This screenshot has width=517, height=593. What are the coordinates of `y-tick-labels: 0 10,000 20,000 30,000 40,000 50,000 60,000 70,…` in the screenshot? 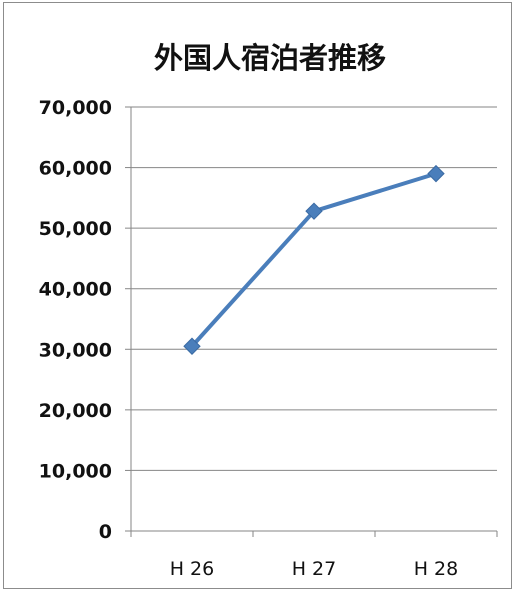 It's located at (75, 320).